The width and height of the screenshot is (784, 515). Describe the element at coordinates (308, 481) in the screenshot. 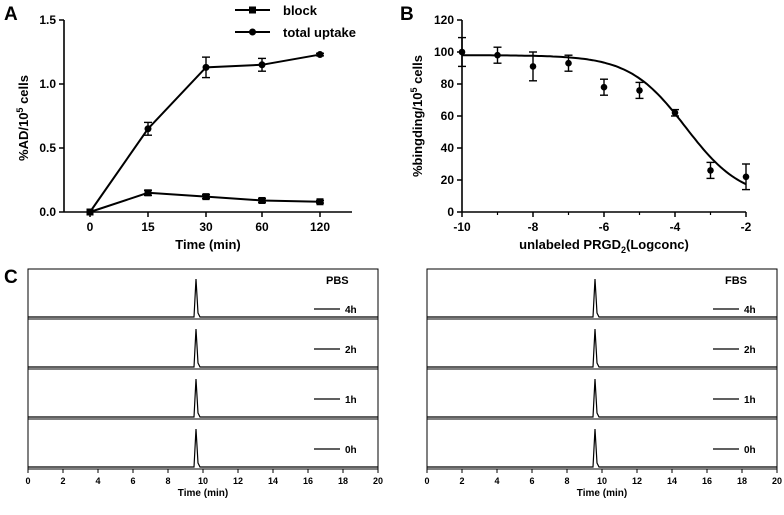

I see `panel-c-x-tick-label: 16` at that location.